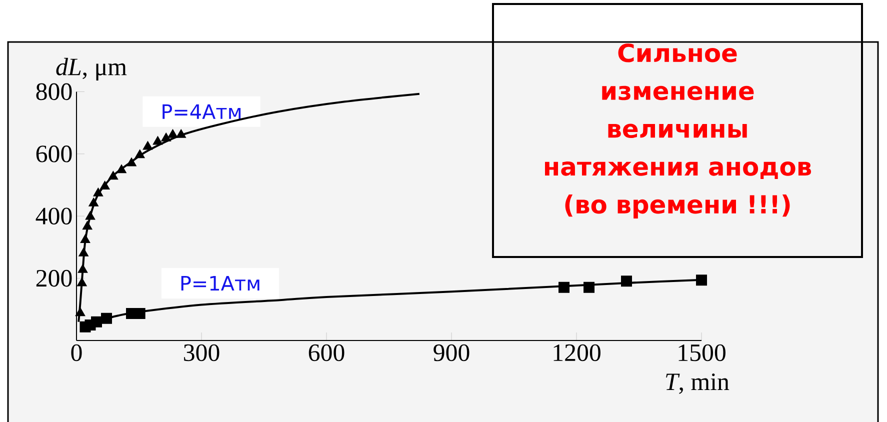 This screenshot has width=887, height=422. I want to click on series-label: P=4Атм, so click(201, 111).